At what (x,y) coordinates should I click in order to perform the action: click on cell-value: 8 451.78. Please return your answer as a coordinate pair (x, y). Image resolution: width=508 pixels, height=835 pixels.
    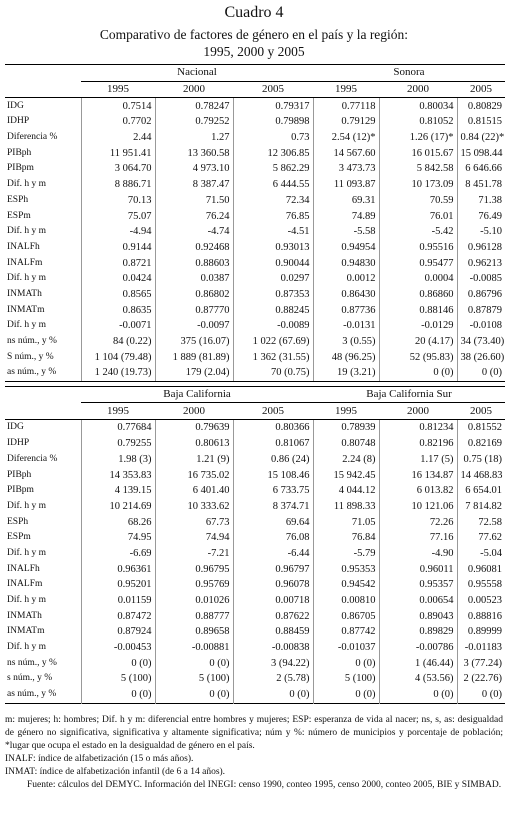
    Looking at the image, I should click on (480, 184).